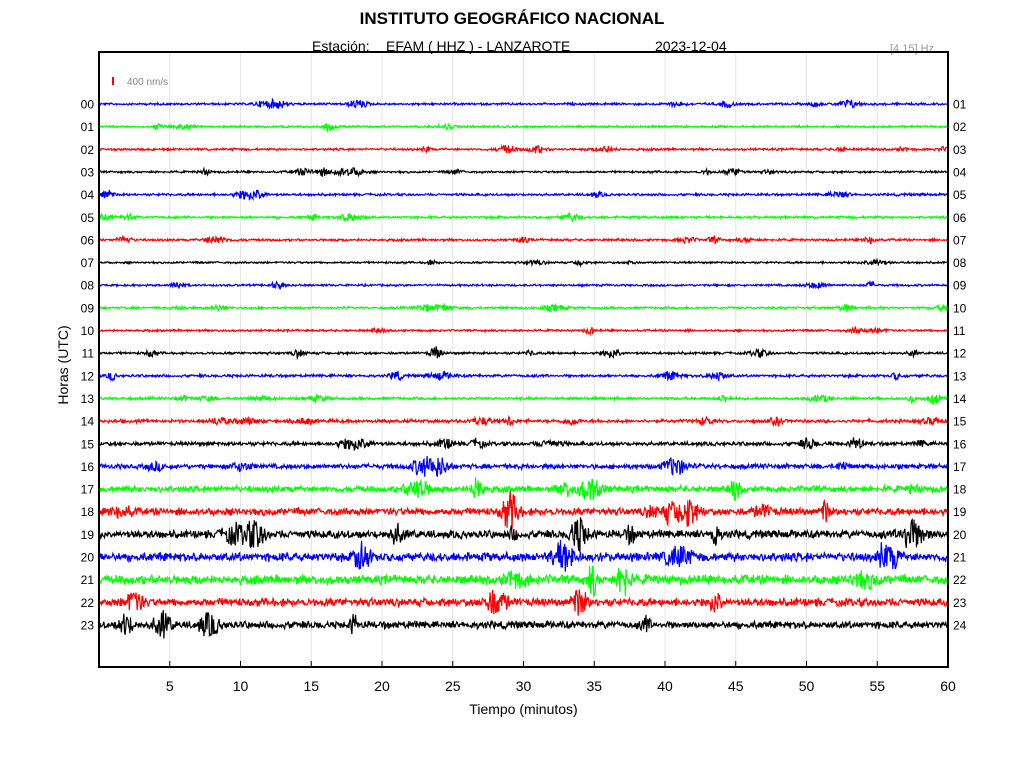 Image resolution: width=1024 pixels, height=768 pixels. Describe the element at coordinates (88, 580) in the screenshot. I see `hour-label-left: 21` at that location.